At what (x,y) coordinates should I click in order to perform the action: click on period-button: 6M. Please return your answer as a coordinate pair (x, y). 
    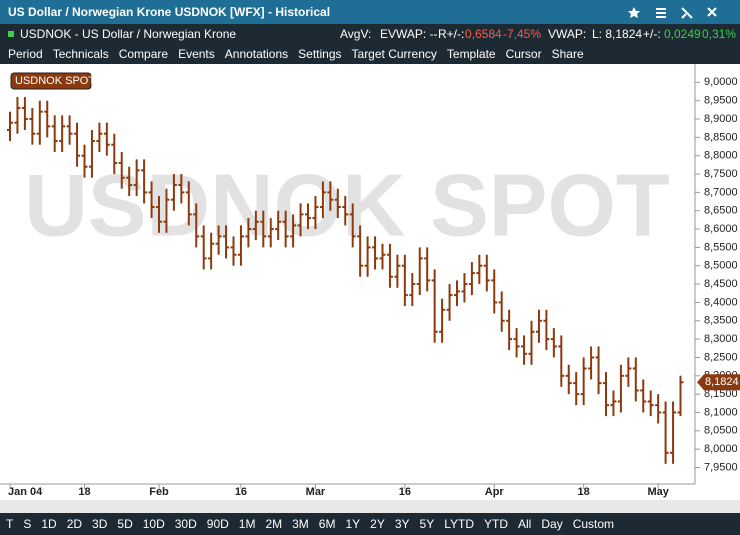
    Looking at the image, I should click on (327, 524).